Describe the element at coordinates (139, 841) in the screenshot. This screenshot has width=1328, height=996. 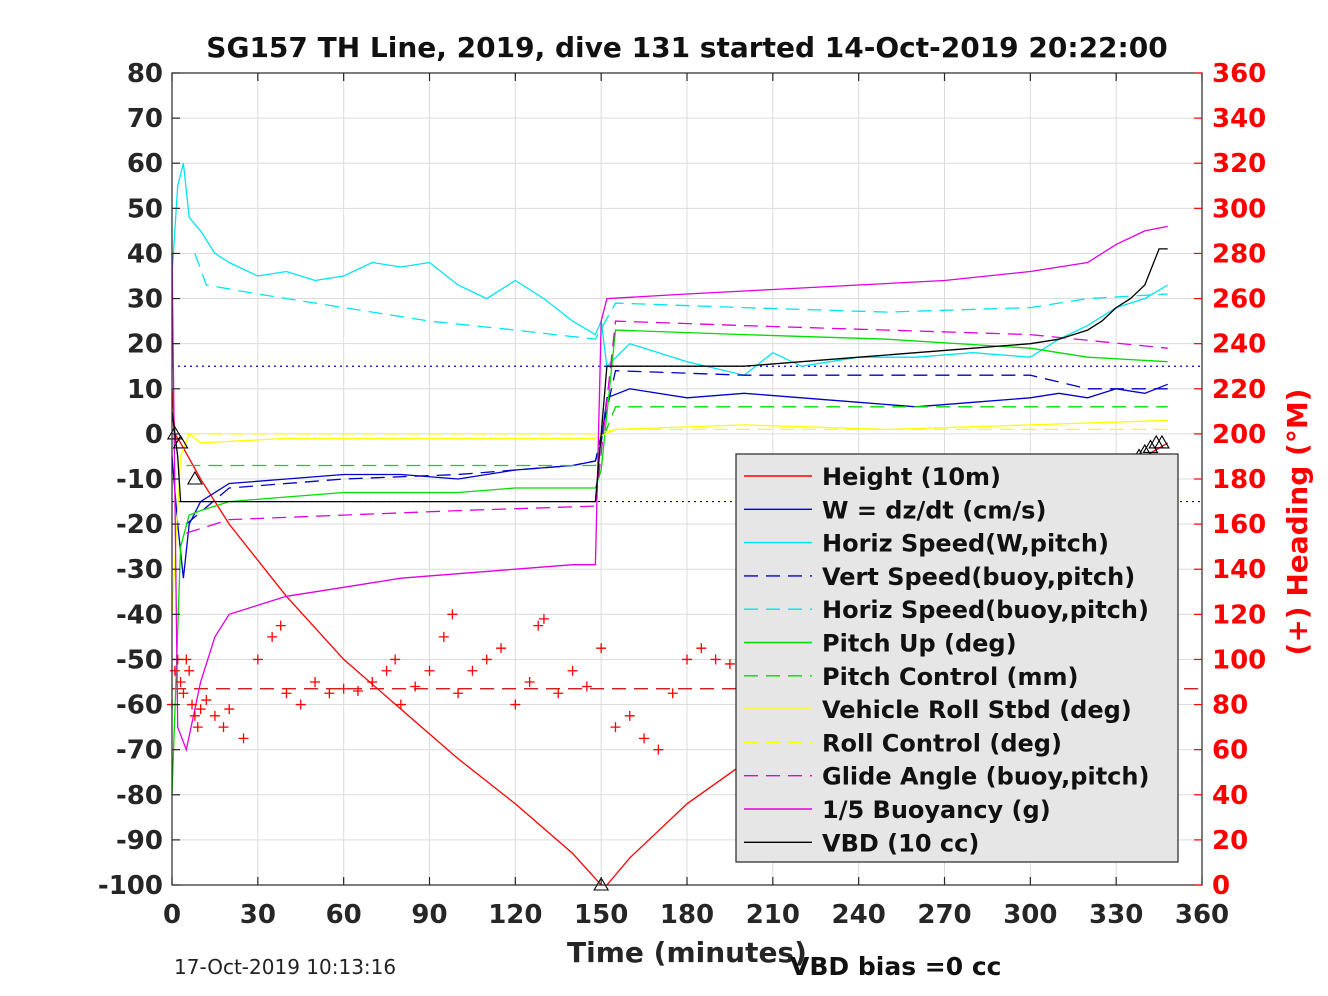
I see `y-tick-label: -90` at that location.